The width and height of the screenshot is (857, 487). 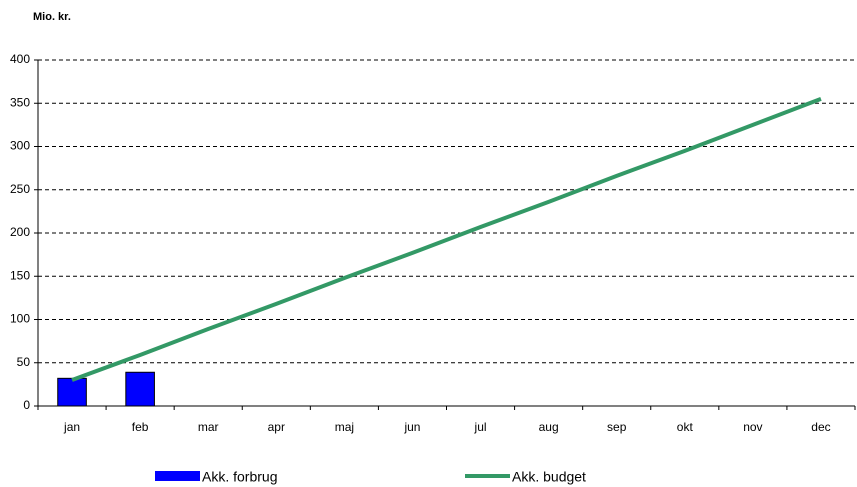 I want to click on x-tick-label: jul, so click(x=480, y=427).